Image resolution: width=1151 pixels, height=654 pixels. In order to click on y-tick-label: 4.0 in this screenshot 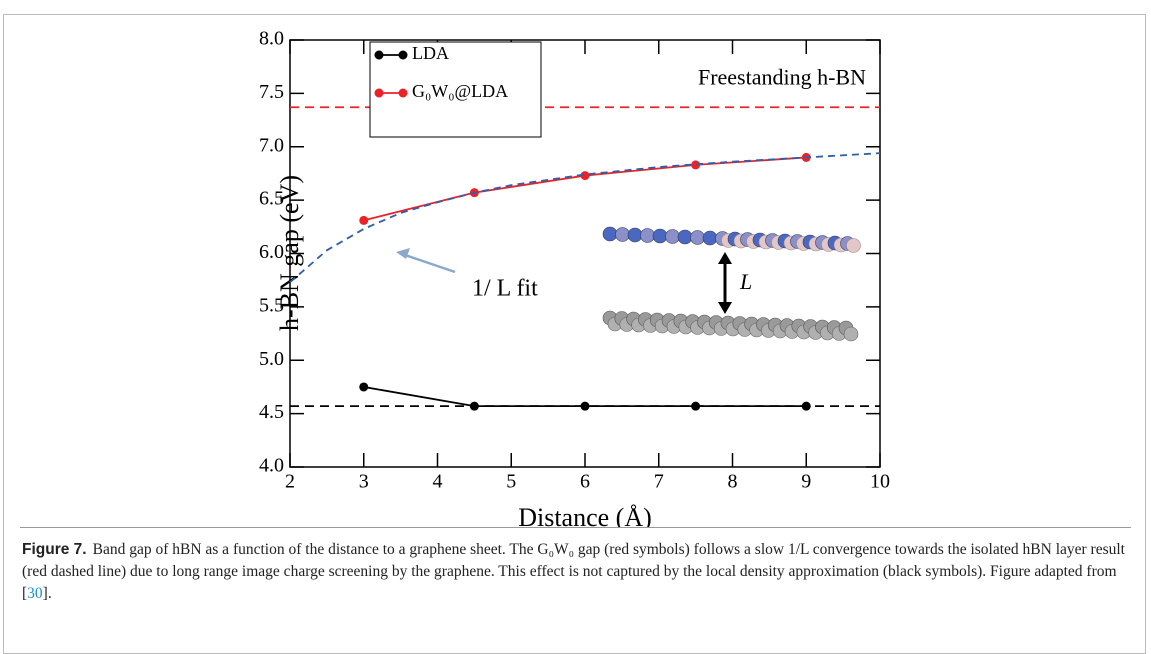, I will do `click(271, 466)`.